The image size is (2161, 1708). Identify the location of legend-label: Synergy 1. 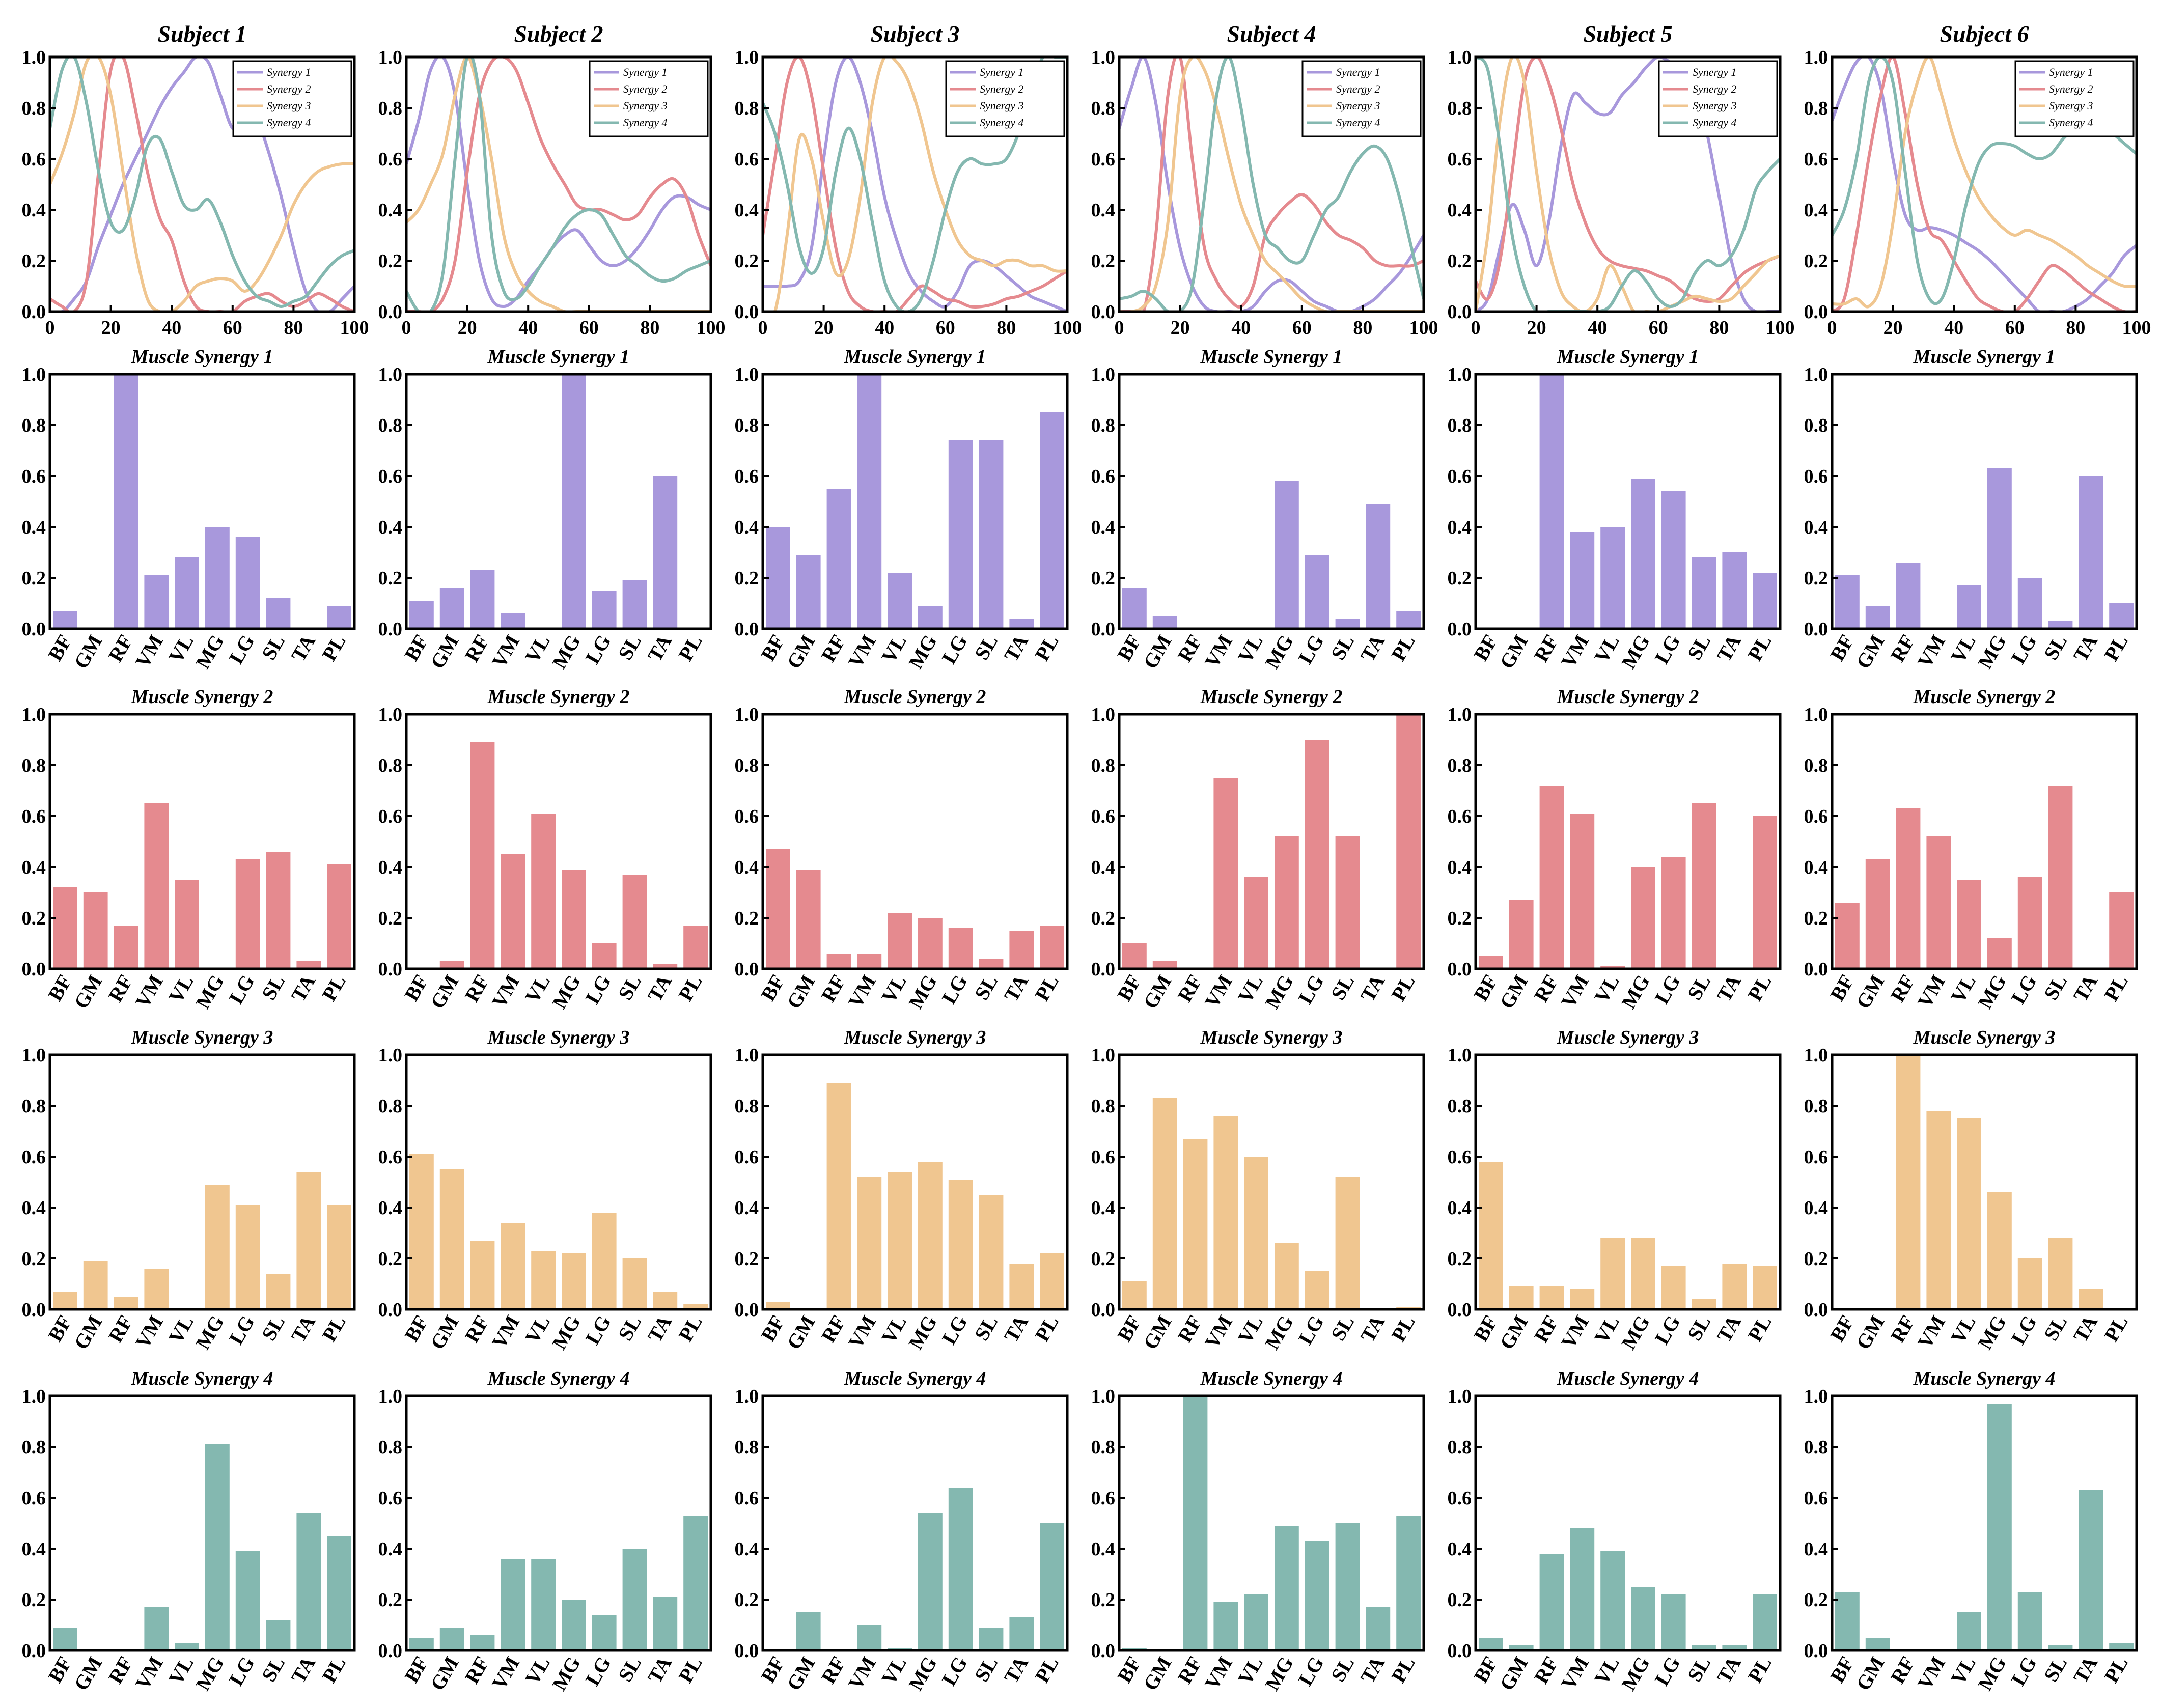
(645, 72).